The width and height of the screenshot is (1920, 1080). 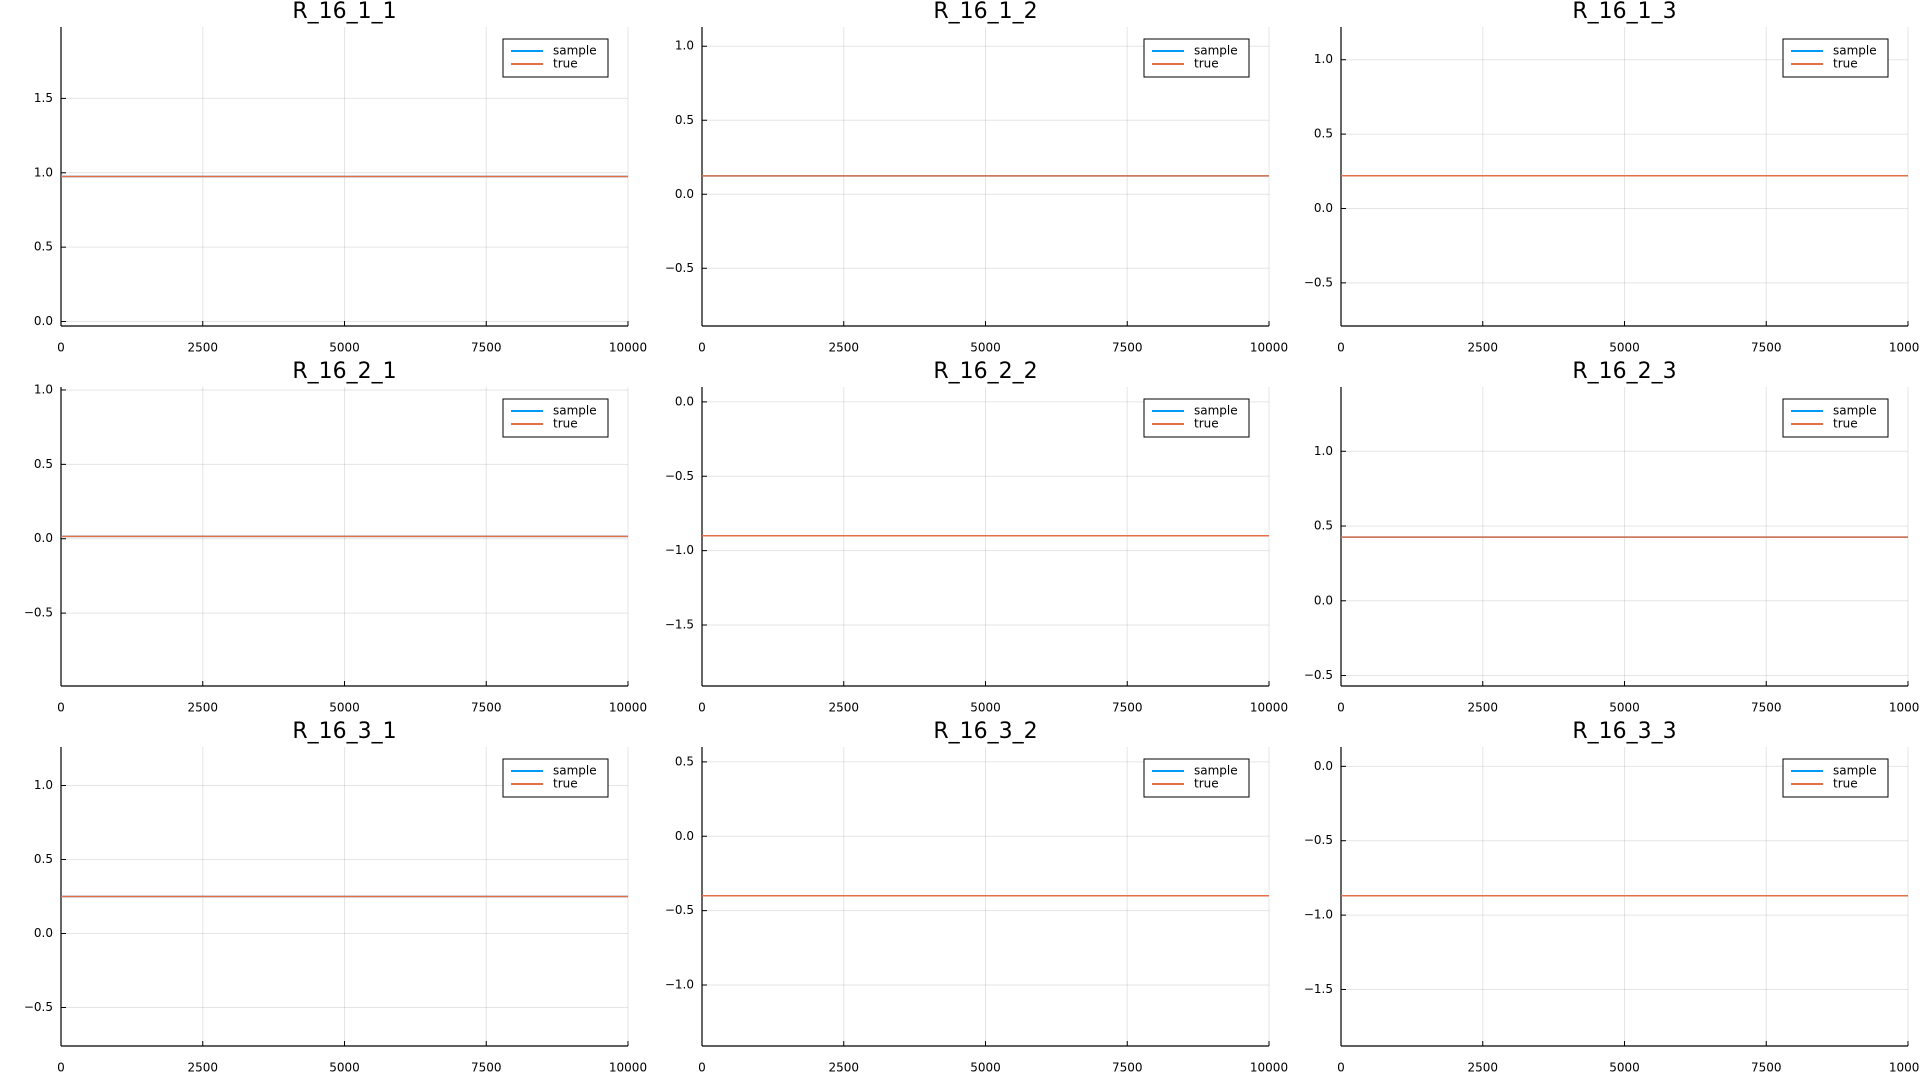 I want to click on chart-title: R_16_1_2, so click(x=985, y=12).